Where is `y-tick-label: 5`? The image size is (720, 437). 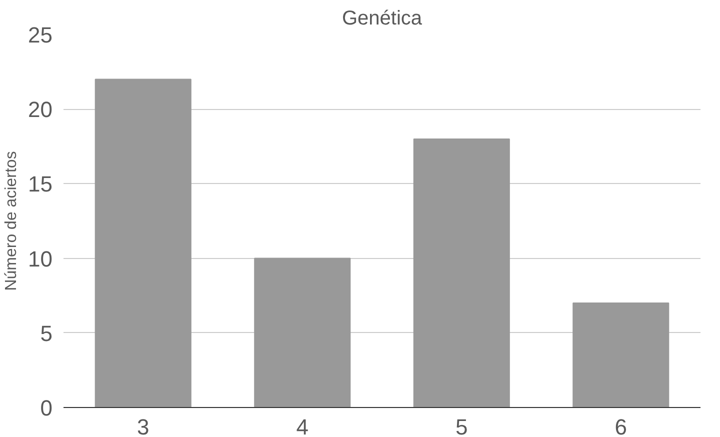 y-tick-label: 5 is located at coordinates (46, 333).